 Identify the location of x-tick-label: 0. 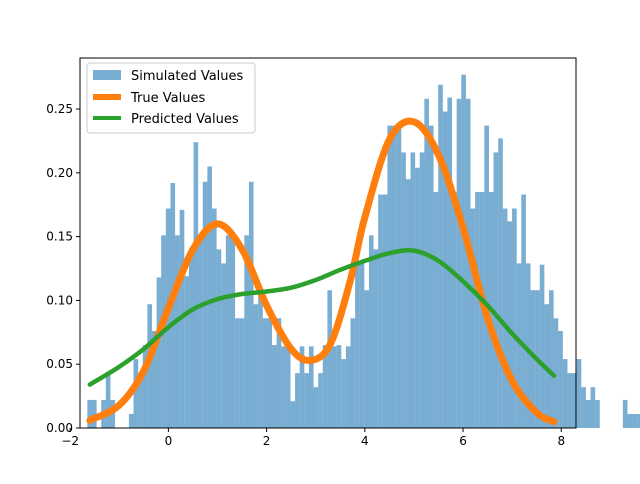
(169, 441).